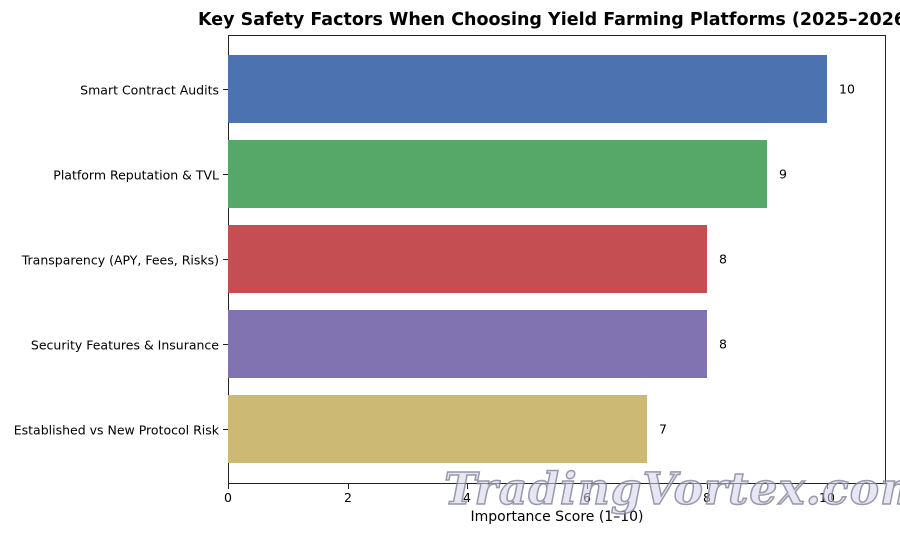 Image resolution: width=900 pixels, height=540 pixels. Describe the element at coordinates (707, 497) in the screenshot. I see `x-tick-label: 8` at that location.